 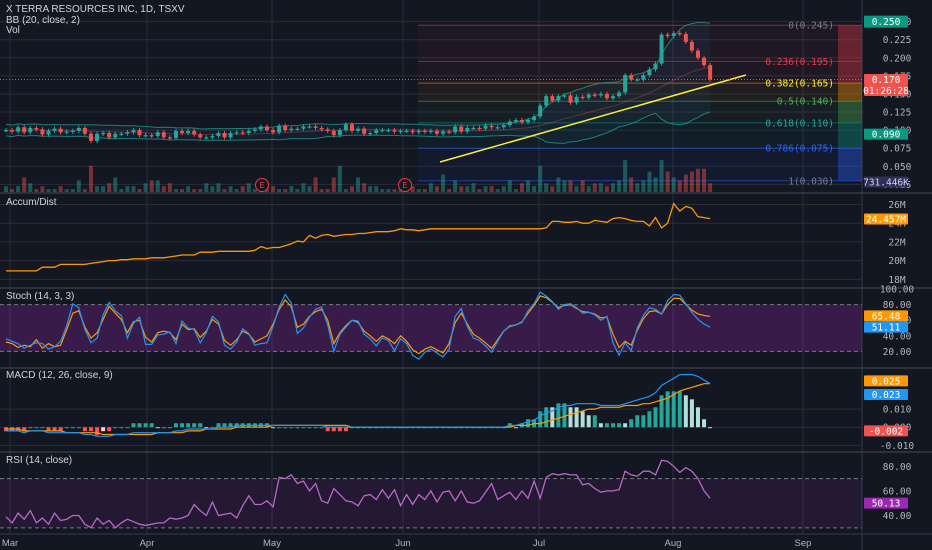 What do you see at coordinates (640, 164) in the screenshot?
I see `fib-zone` at bounding box center [640, 164].